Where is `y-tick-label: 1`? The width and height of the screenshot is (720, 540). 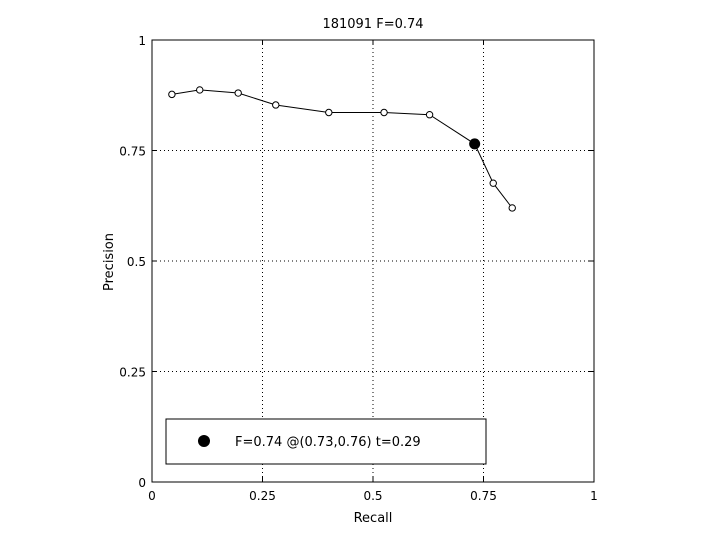
y-tick-label: 1 is located at coordinates (142, 41).